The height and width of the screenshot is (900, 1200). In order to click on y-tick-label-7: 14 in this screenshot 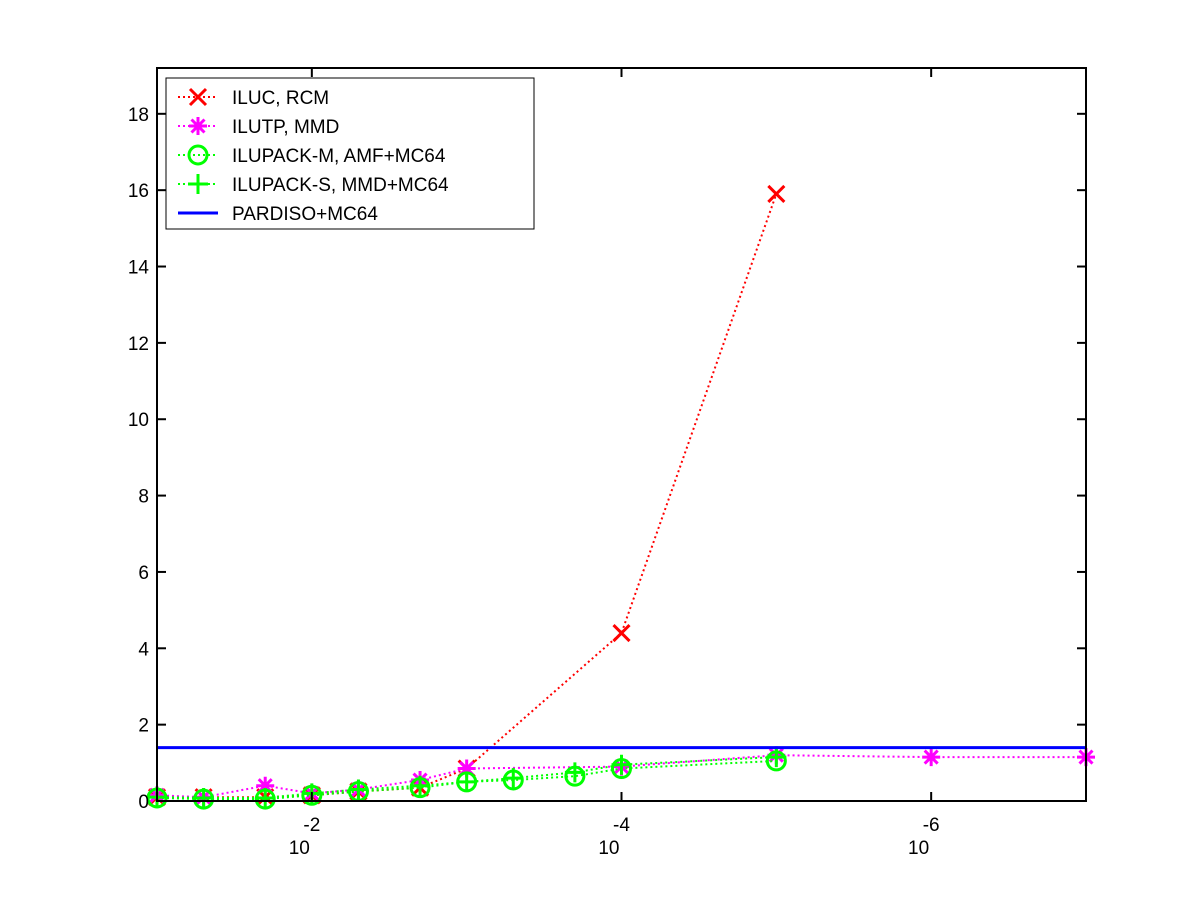, I will do `click(139, 268)`.